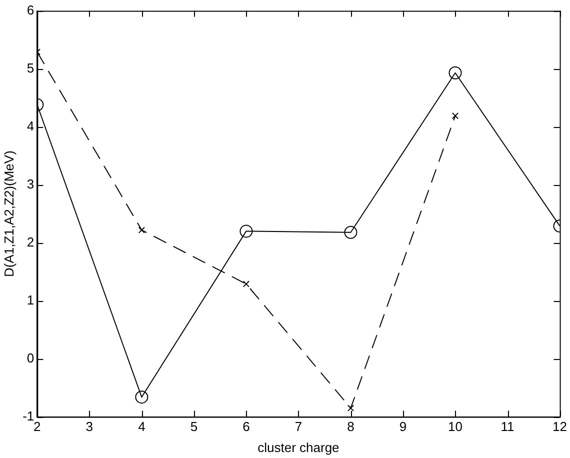 Image resolution: width=570 pixels, height=458 pixels. What do you see at coordinates (30, 358) in the screenshot?
I see `y-tick-label: 0` at bounding box center [30, 358].